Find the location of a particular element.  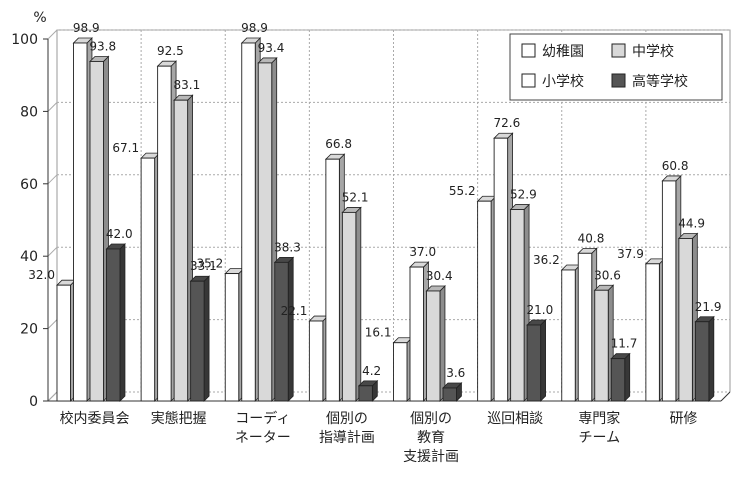

category-label: 支援計画 is located at coordinates (431, 457).